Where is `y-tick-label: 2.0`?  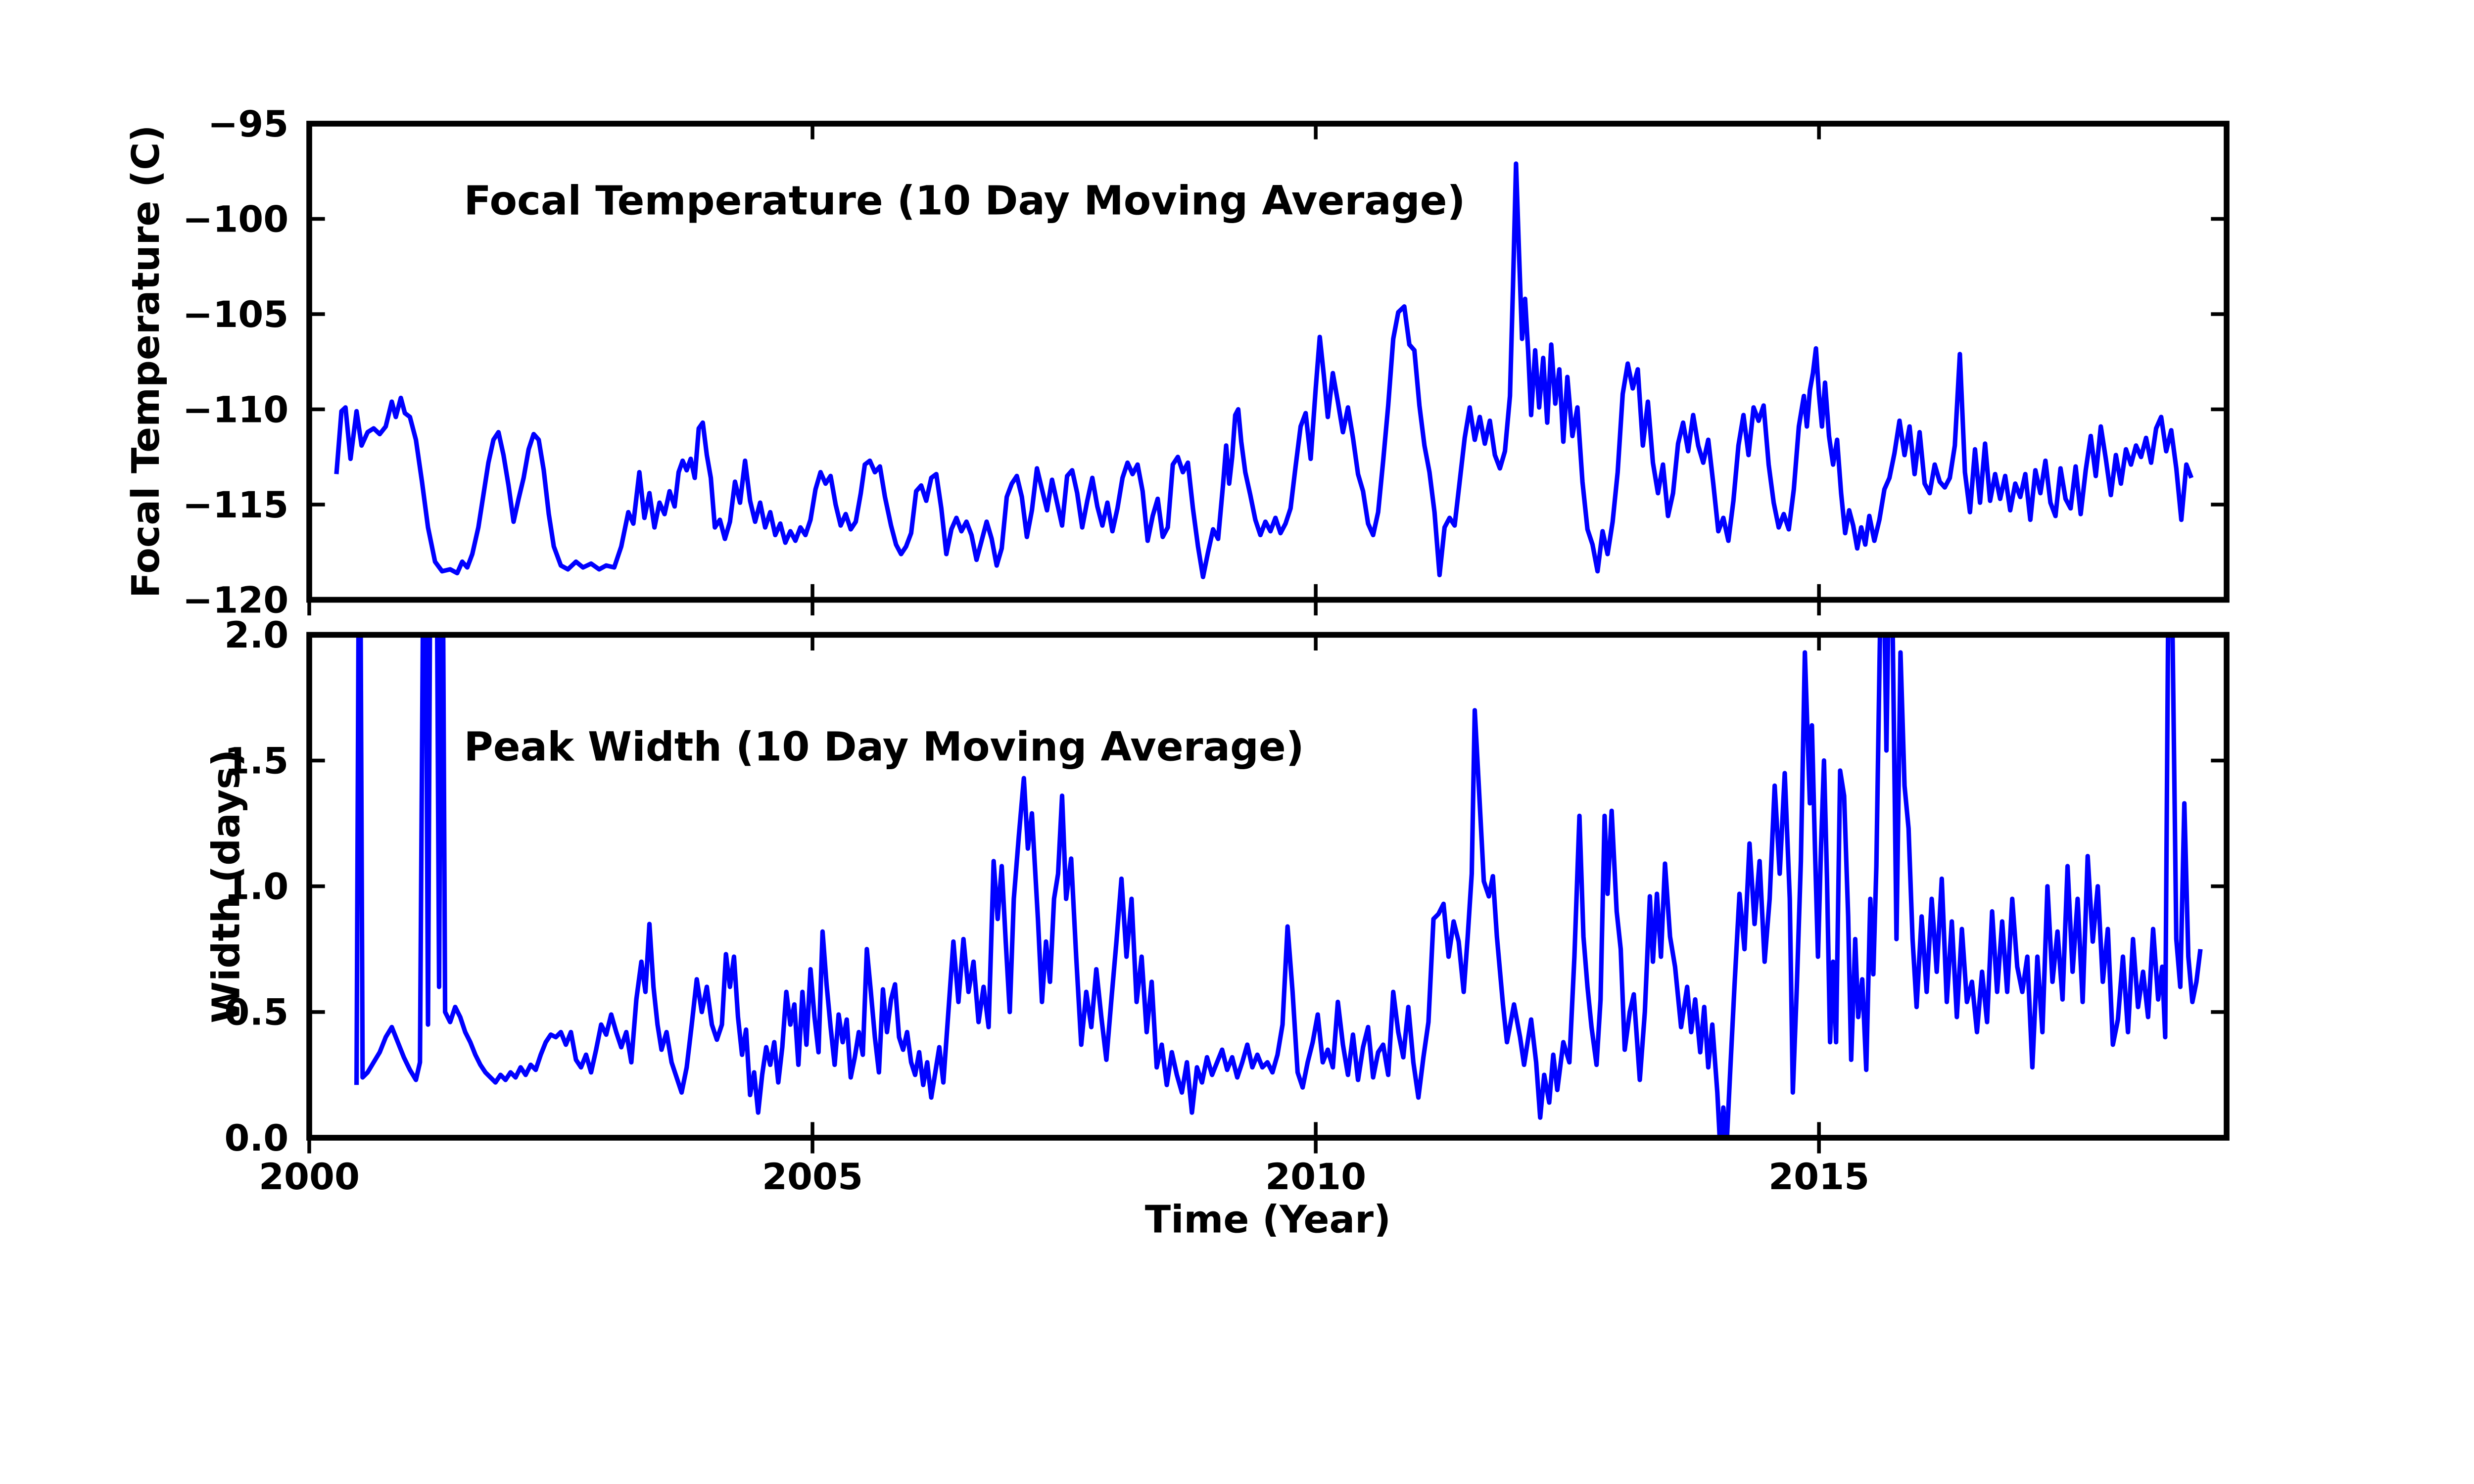 y-tick-label: 2.0 is located at coordinates (256, 635).